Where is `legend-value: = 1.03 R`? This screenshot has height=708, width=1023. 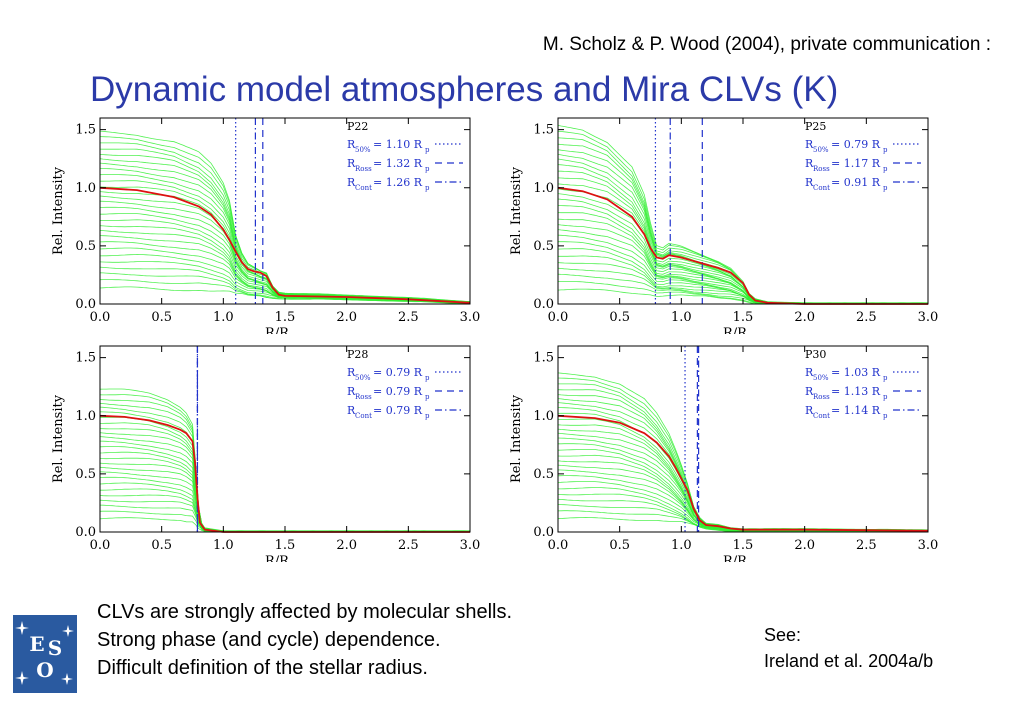 legend-value: = 1.03 R is located at coordinates (856, 372).